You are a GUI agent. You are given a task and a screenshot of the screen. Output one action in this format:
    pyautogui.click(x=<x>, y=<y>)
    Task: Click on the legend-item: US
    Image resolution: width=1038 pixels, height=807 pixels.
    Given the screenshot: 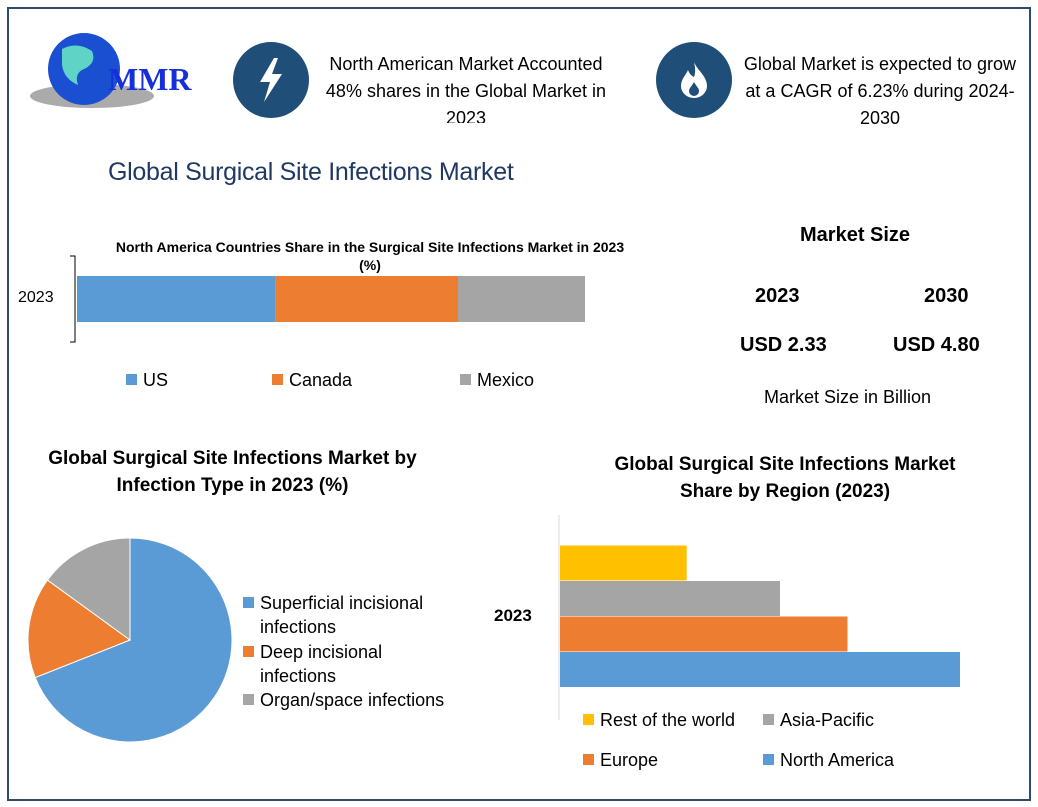 What is the action you would take?
    pyautogui.click(x=147, y=380)
    